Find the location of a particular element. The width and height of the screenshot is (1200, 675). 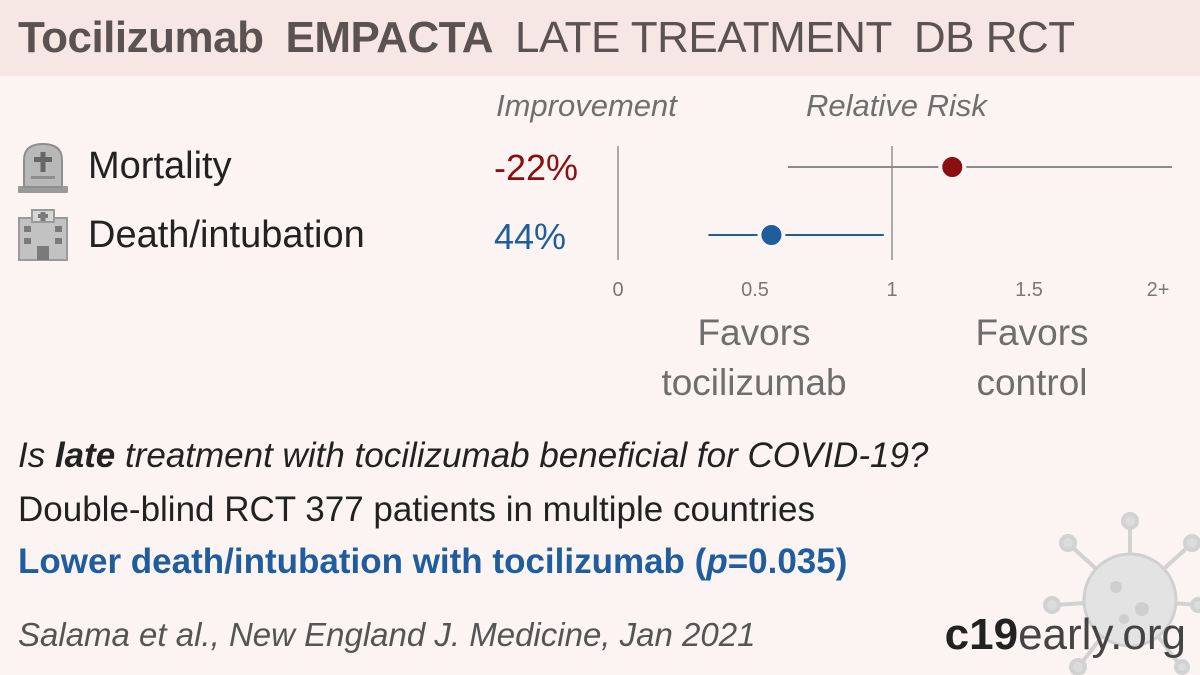

forest-plot: 0 0.5 1 1.5 2+ is located at coordinates (892, 223).